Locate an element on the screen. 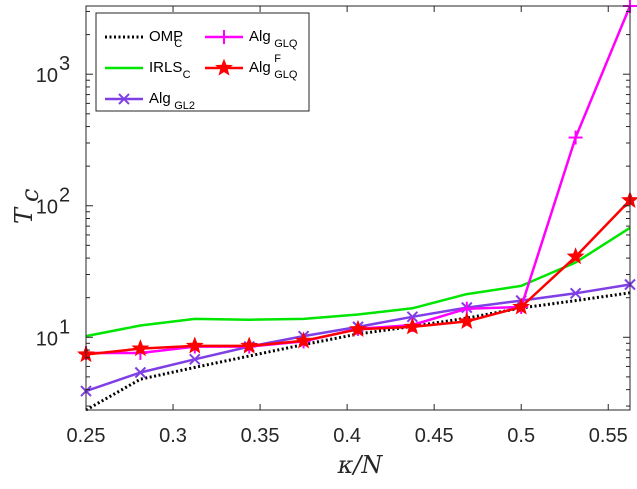 This screenshot has width=637, height=489. legend-marker-glqf is located at coordinates (224, 67).